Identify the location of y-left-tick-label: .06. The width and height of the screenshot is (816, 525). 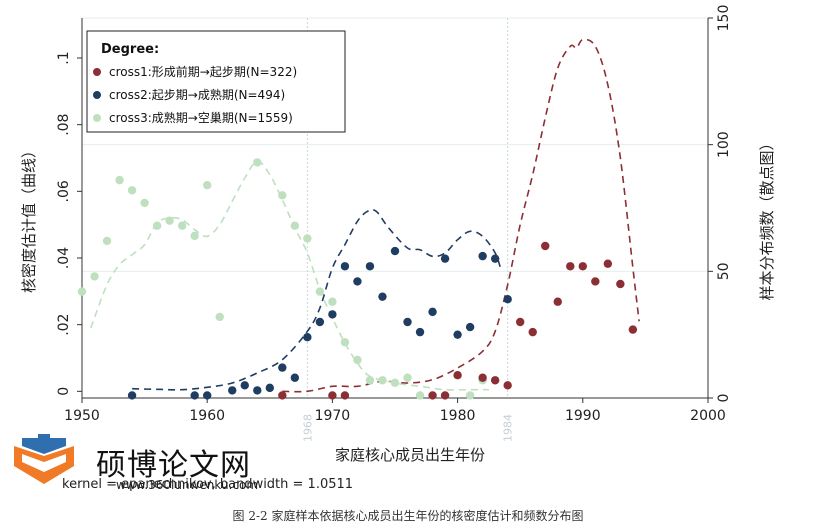
(64, 191).